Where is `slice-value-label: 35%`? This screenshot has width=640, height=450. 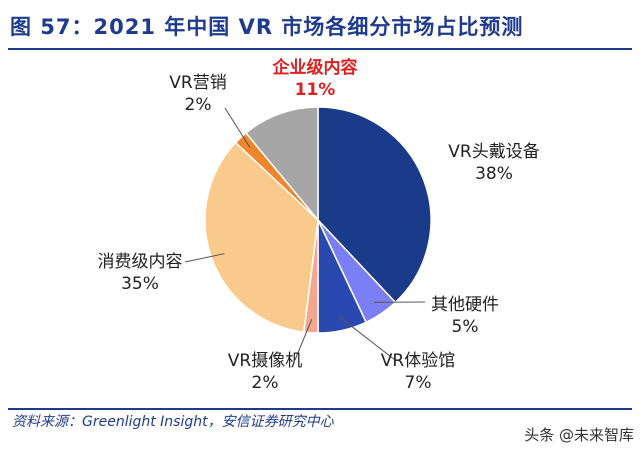 slice-value-label: 35% is located at coordinates (140, 284).